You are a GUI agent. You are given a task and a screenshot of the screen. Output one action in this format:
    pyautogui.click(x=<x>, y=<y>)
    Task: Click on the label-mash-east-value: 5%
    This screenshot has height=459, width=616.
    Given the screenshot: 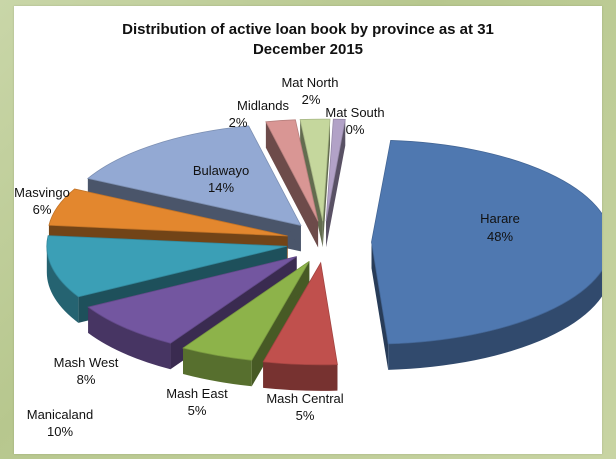 What is the action you would take?
    pyautogui.click(x=197, y=410)
    